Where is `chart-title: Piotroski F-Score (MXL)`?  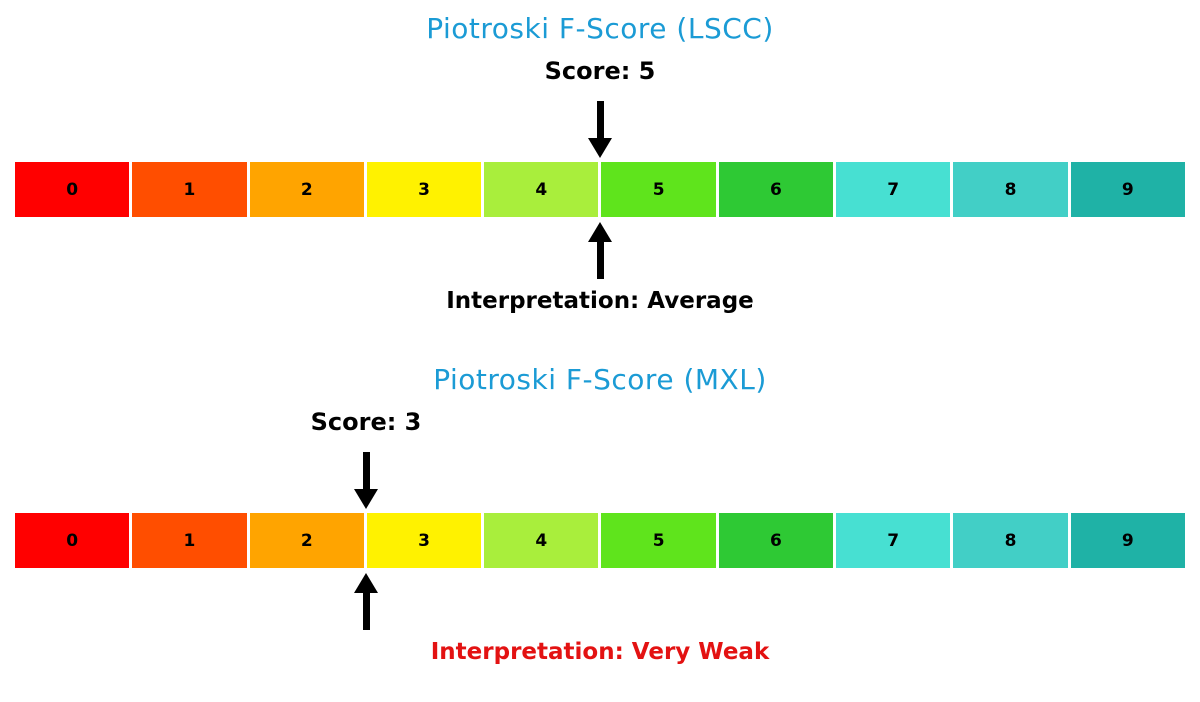
chart-title: Piotroski F-Score (MXL) is located at coordinates (600, 379).